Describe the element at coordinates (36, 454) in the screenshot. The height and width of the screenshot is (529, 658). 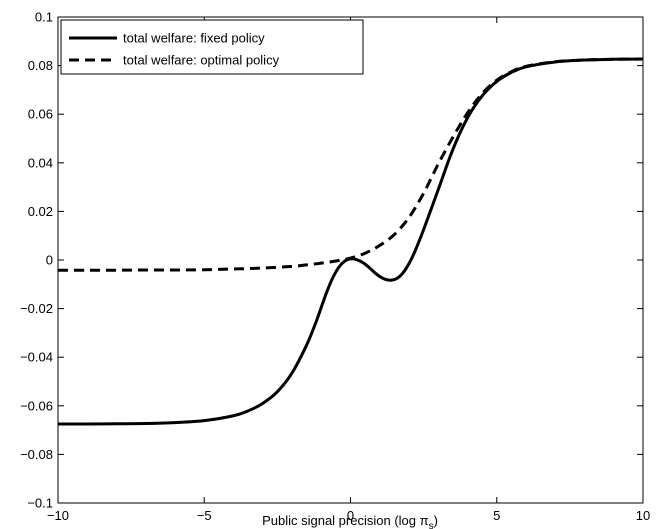
I see `y-tick-label: −0.08` at that location.